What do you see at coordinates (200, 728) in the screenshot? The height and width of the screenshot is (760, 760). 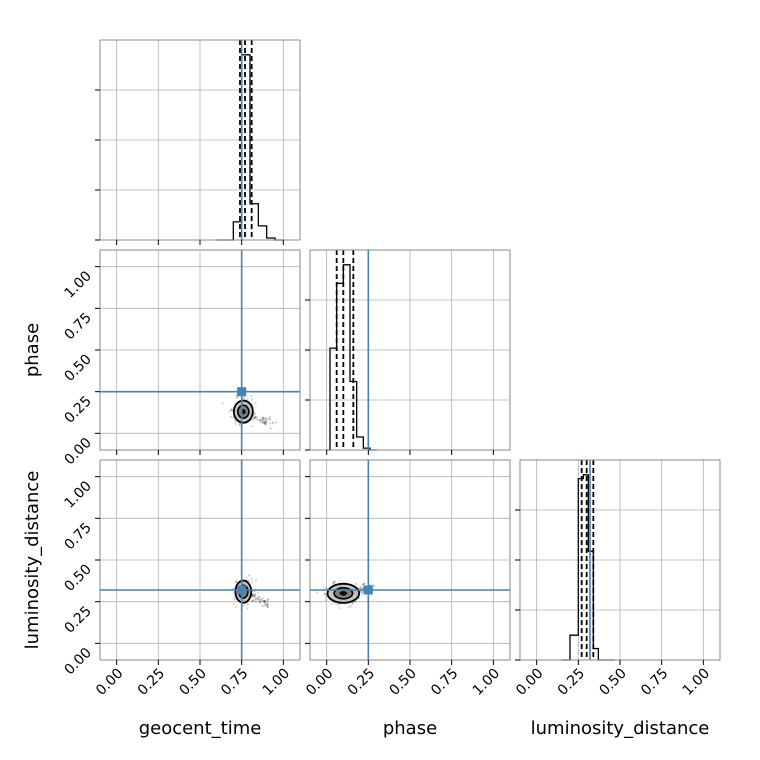 I see `x-axis-label-geocent_time: geocent_time` at bounding box center [200, 728].